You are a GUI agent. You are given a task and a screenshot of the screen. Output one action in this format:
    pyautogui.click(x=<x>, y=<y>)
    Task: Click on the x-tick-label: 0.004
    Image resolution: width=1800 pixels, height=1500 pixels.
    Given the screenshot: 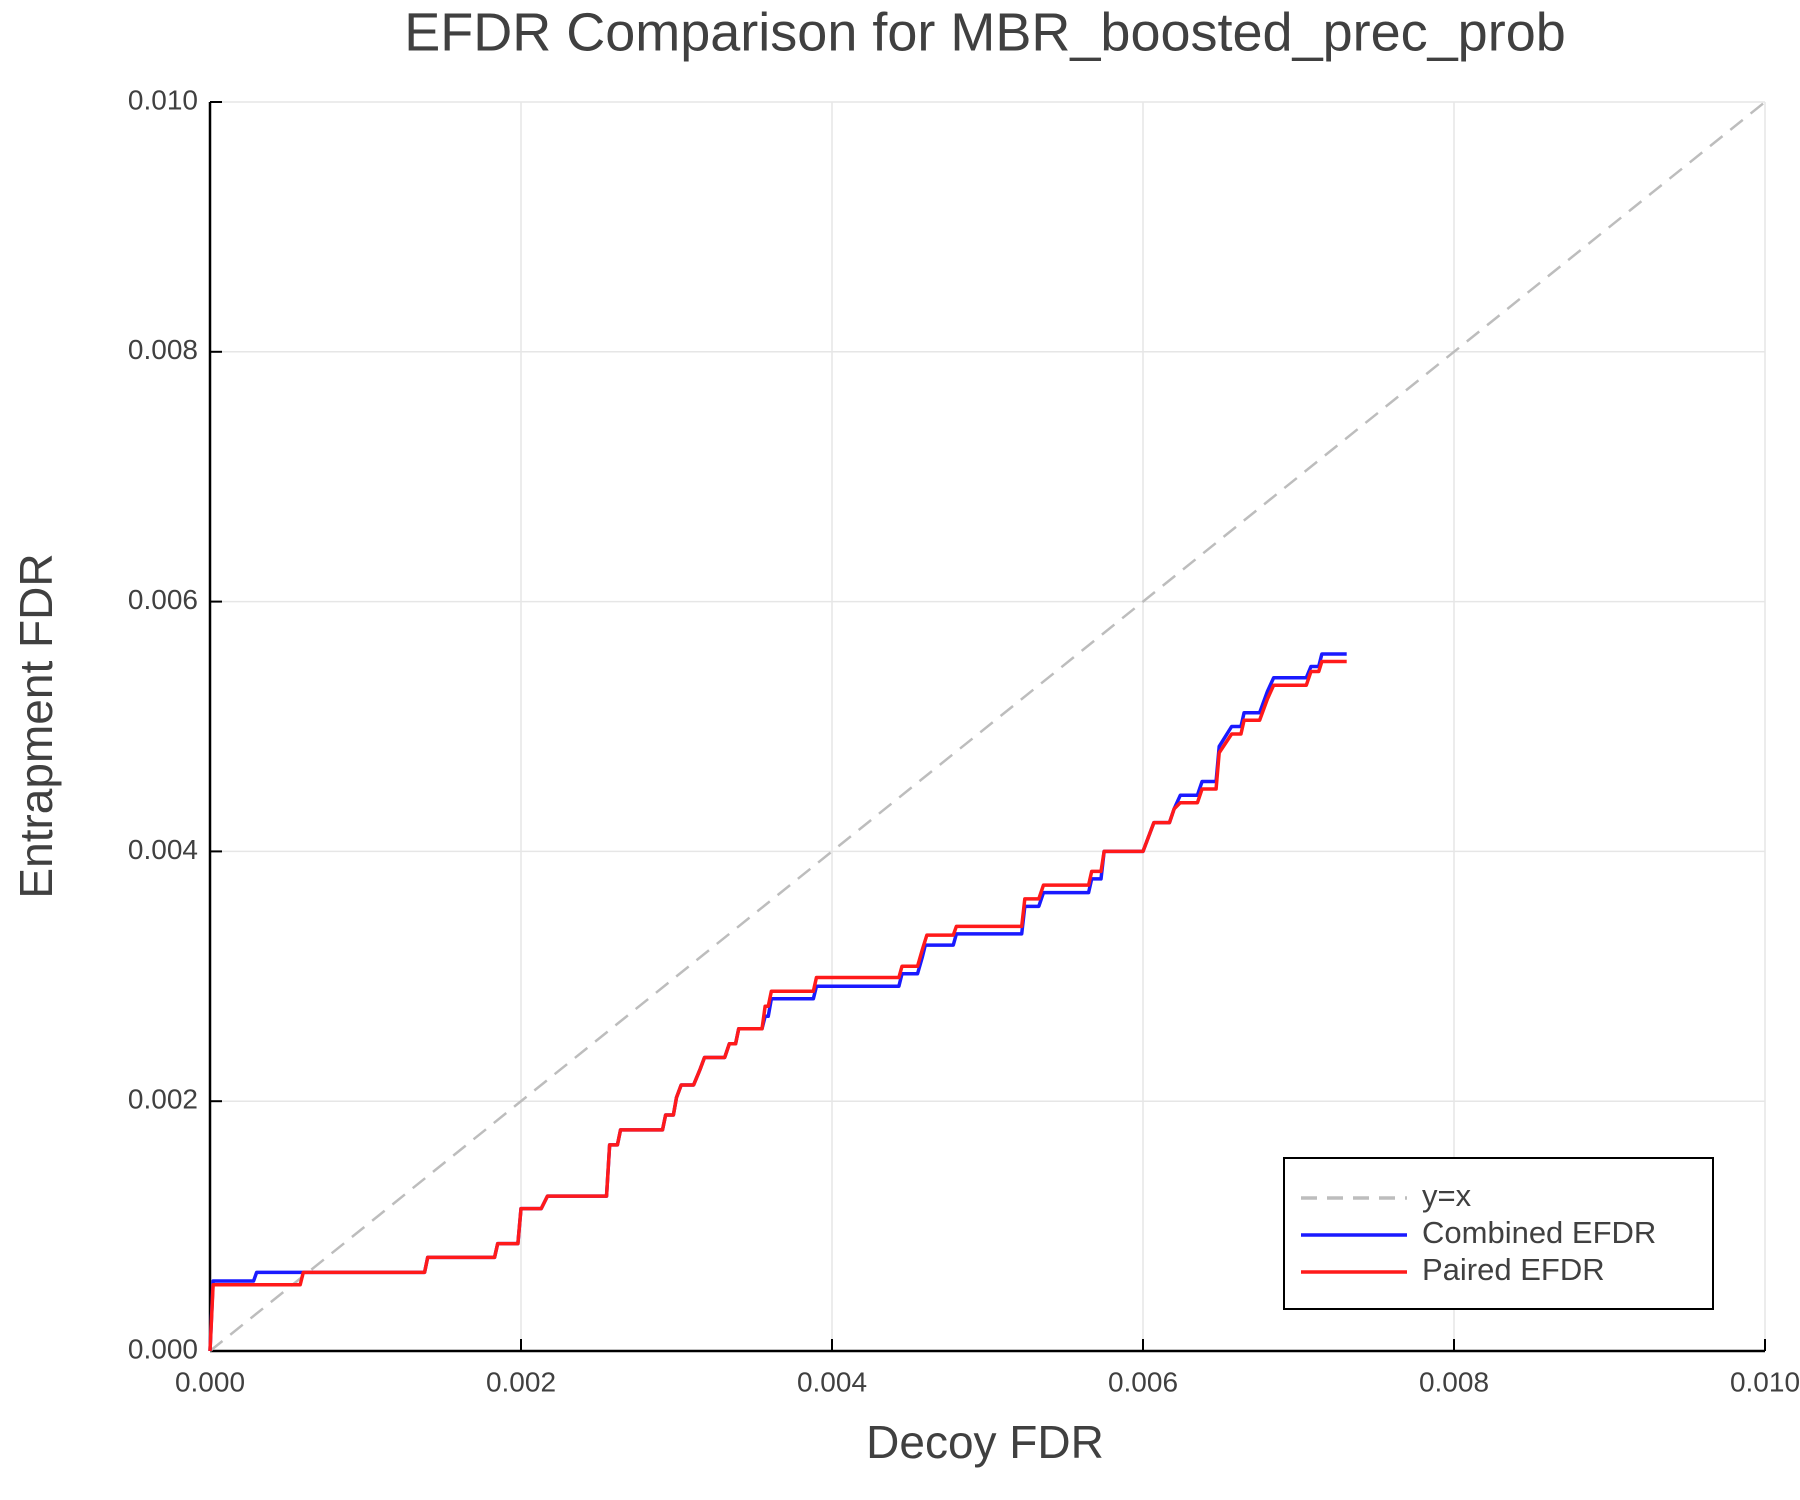 What is the action you would take?
    pyautogui.click(x=832, y=1381)
    